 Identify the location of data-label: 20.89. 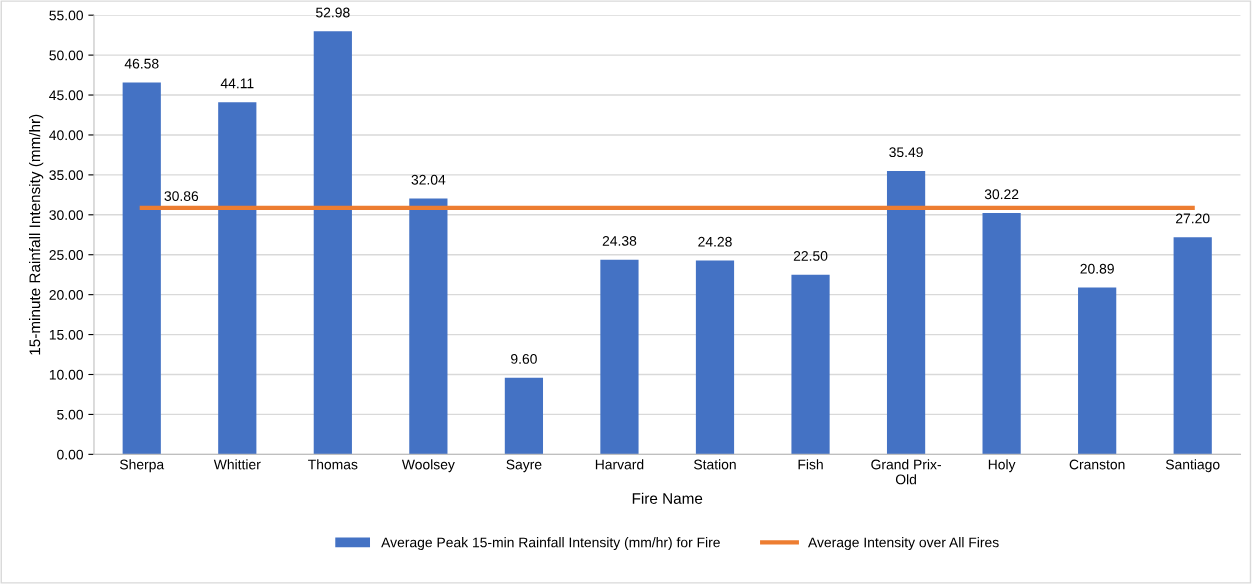
(1097, 268).